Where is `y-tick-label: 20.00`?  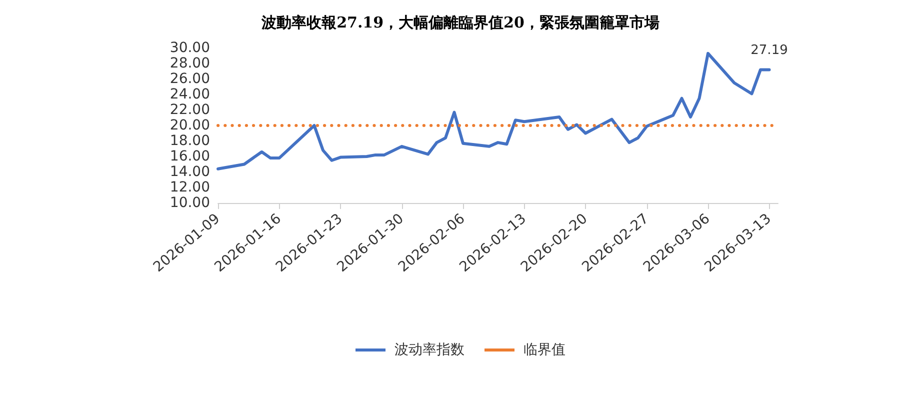
y-tick-label: 20.00 is located at coordinates (190, 126).